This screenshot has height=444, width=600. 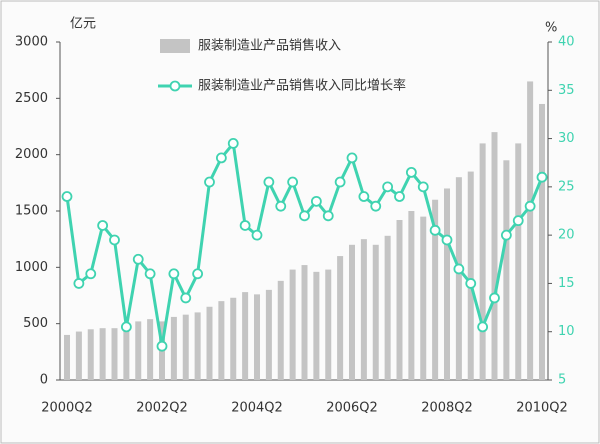 I want to click on y-tick-label: 500, so click(x=35, y=323).